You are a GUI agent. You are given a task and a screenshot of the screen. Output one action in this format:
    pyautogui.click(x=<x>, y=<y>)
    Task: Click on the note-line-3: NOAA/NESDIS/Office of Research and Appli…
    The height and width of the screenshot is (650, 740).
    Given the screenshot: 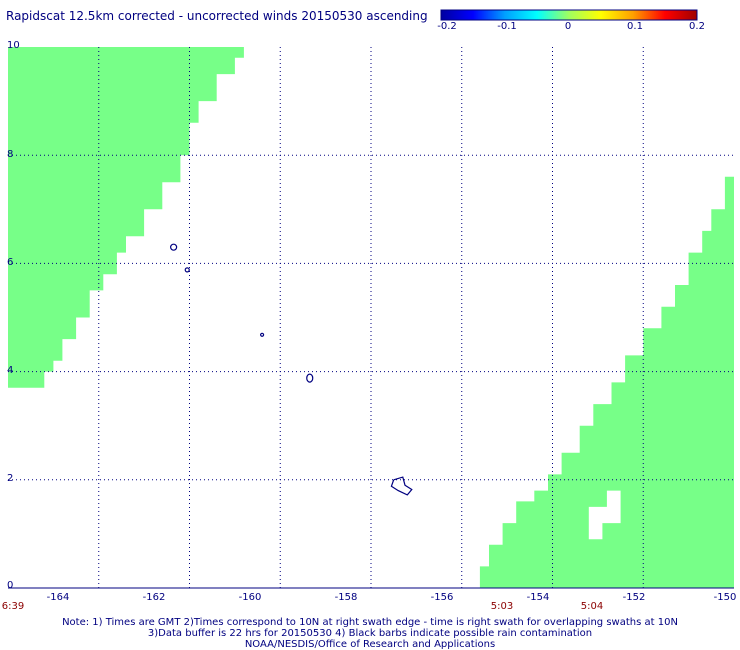 What is the action you would take?
    pyautogui.click(x=370, y=644)
    